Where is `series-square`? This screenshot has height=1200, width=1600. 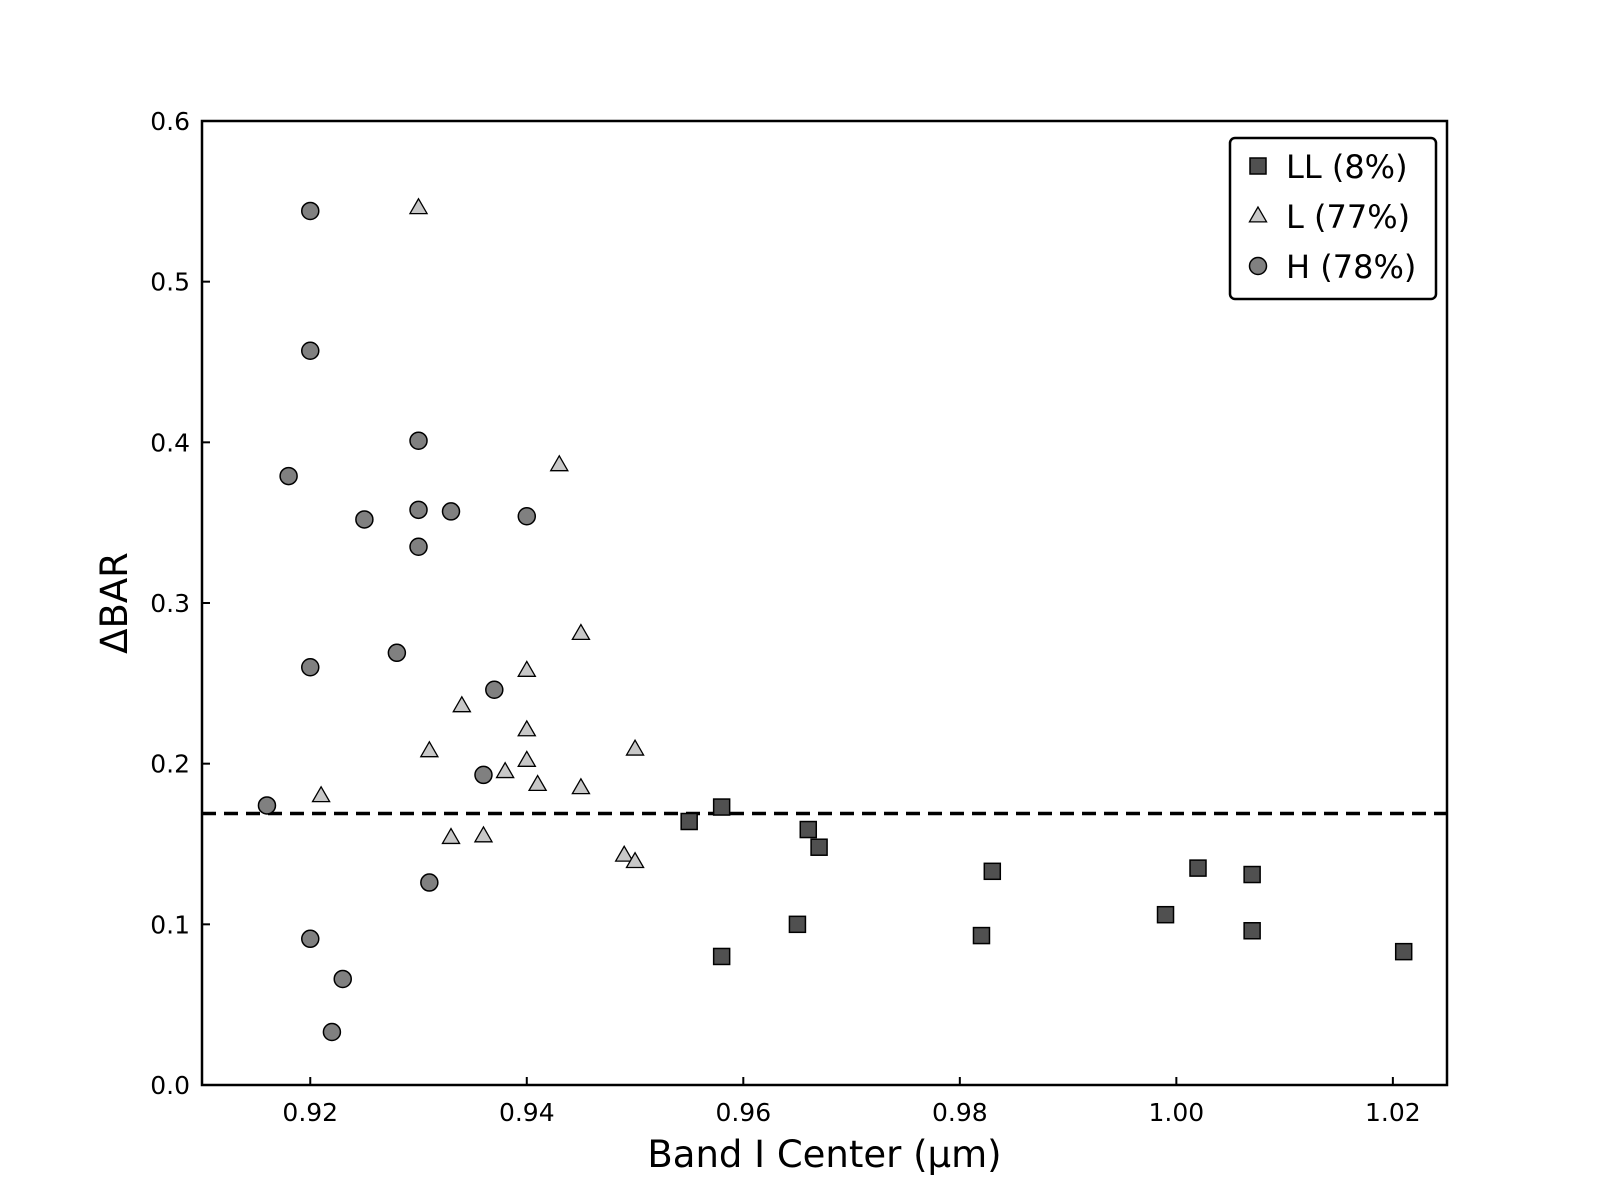 series-square is located at coordinates (1046, 882).